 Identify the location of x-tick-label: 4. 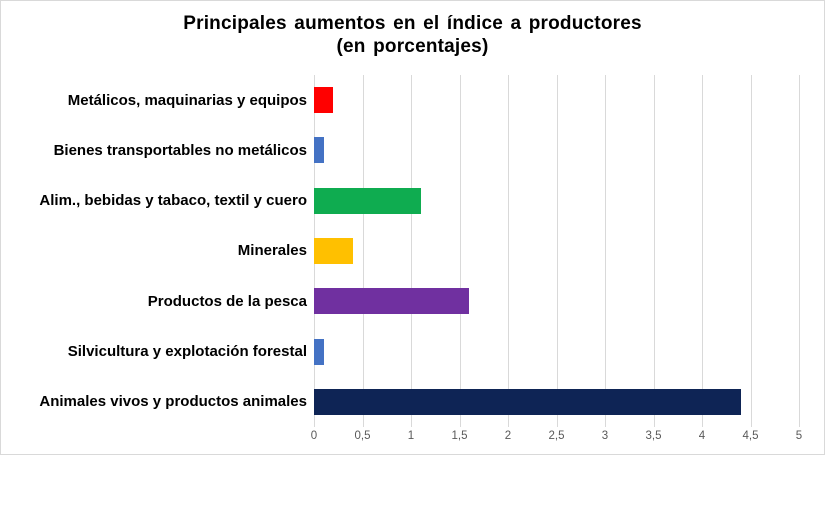
(702, 436).